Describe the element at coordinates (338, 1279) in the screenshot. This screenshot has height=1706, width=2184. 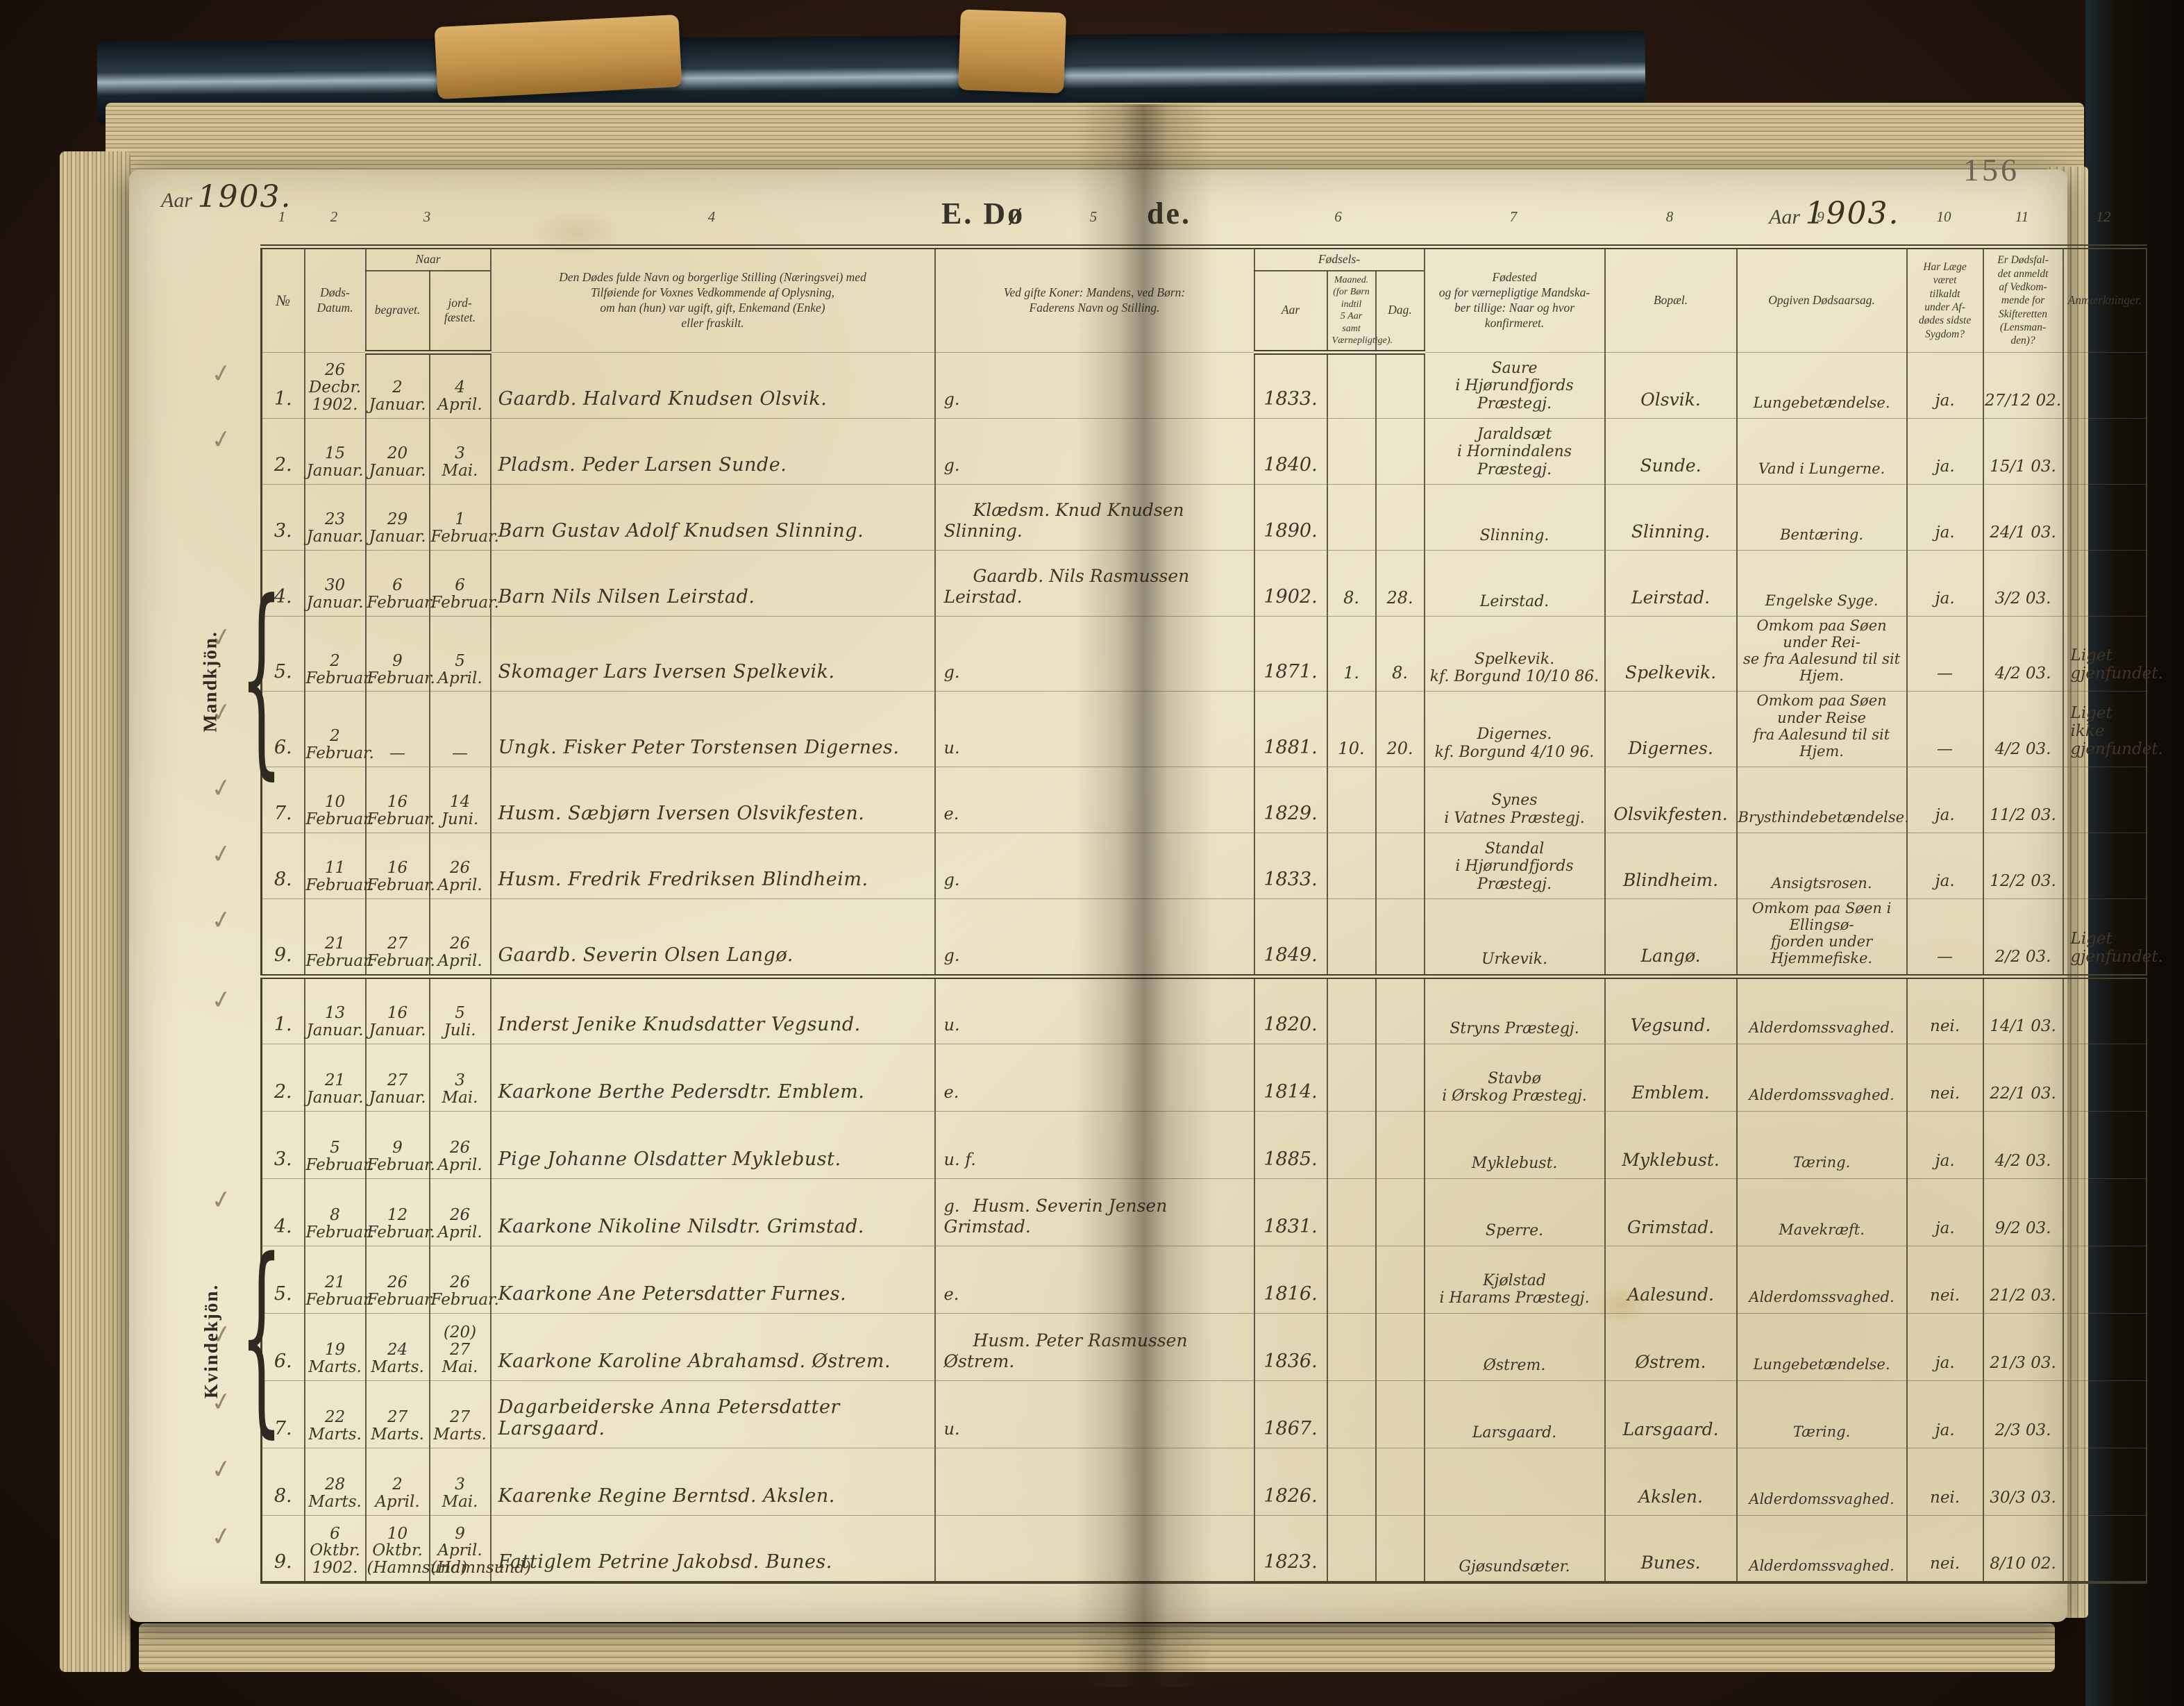
I see `cell-death-date: 21 Februar.` at that location.